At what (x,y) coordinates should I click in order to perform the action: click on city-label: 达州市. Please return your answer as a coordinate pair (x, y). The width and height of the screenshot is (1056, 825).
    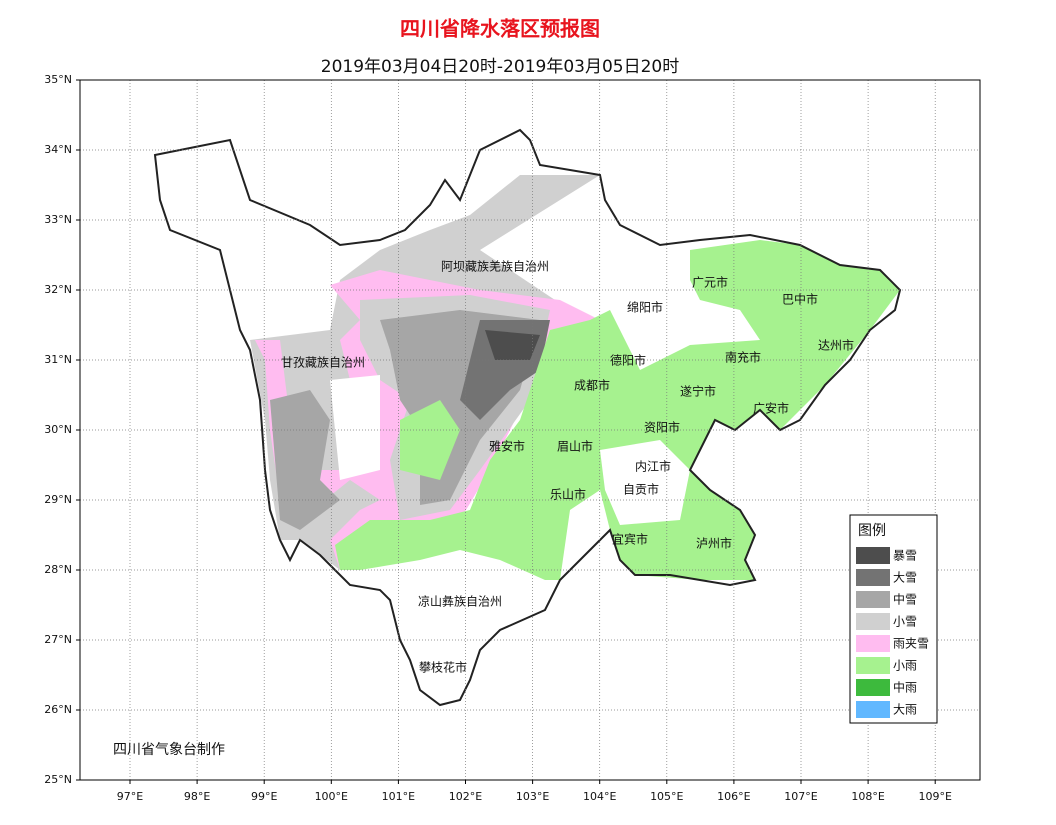
    Looking at the image, I should click on (836, 345).